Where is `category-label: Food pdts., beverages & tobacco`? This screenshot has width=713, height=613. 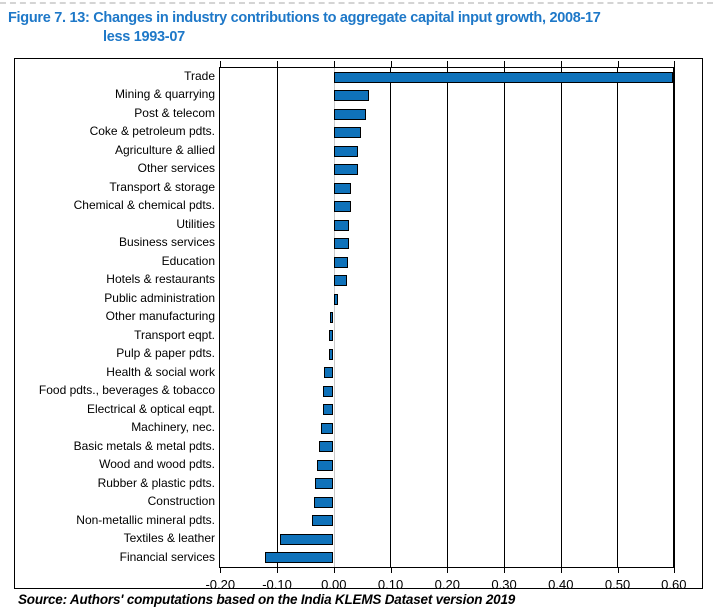
category-label: Food pdts., beverages & tobacco is located at coordinates (126, 390).